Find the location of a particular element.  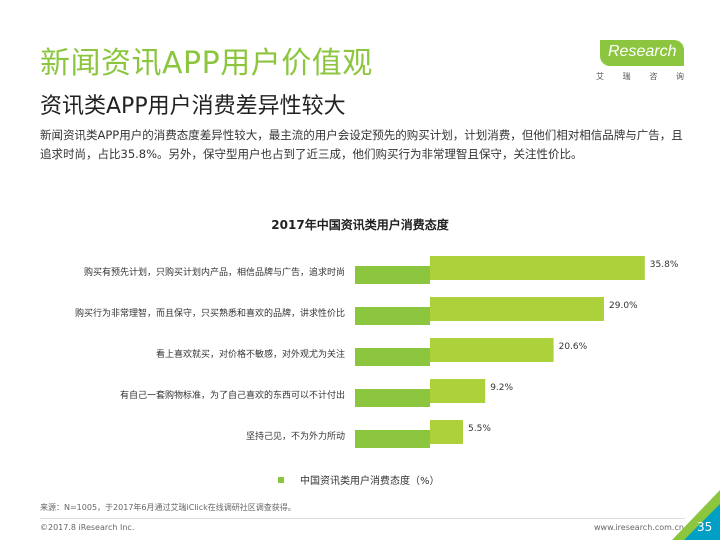

data-label: 35.8% is located at coordinates (664, 265).